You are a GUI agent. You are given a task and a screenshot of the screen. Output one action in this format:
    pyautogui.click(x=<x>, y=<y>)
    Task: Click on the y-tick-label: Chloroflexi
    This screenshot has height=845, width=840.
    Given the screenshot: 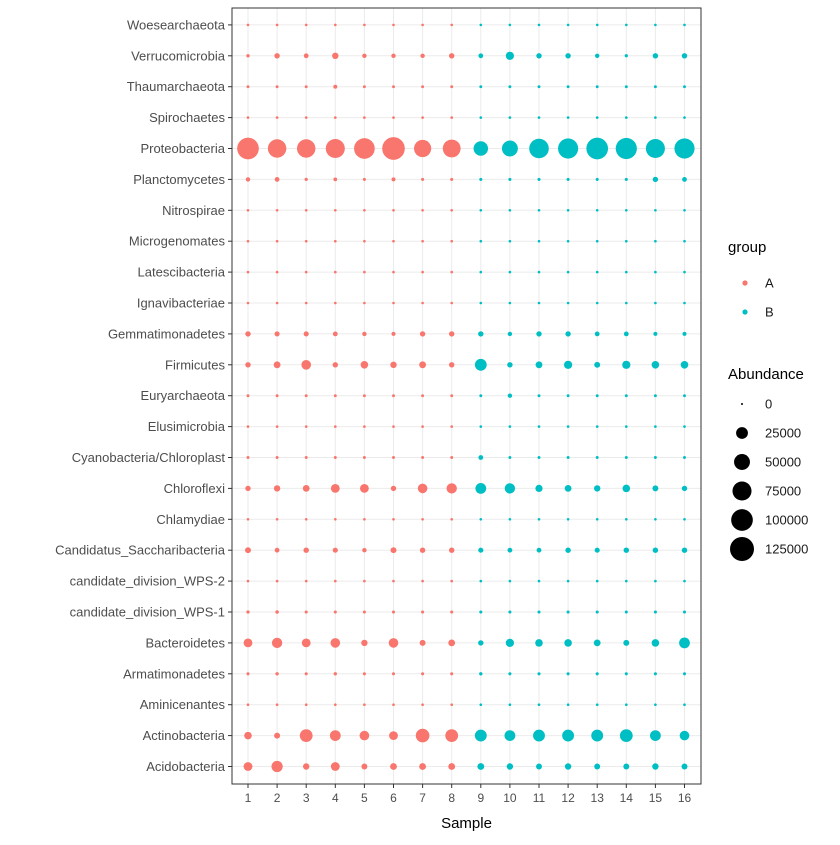 What is the action you would take?
    pyautogui.click(x=195, y=488)
    